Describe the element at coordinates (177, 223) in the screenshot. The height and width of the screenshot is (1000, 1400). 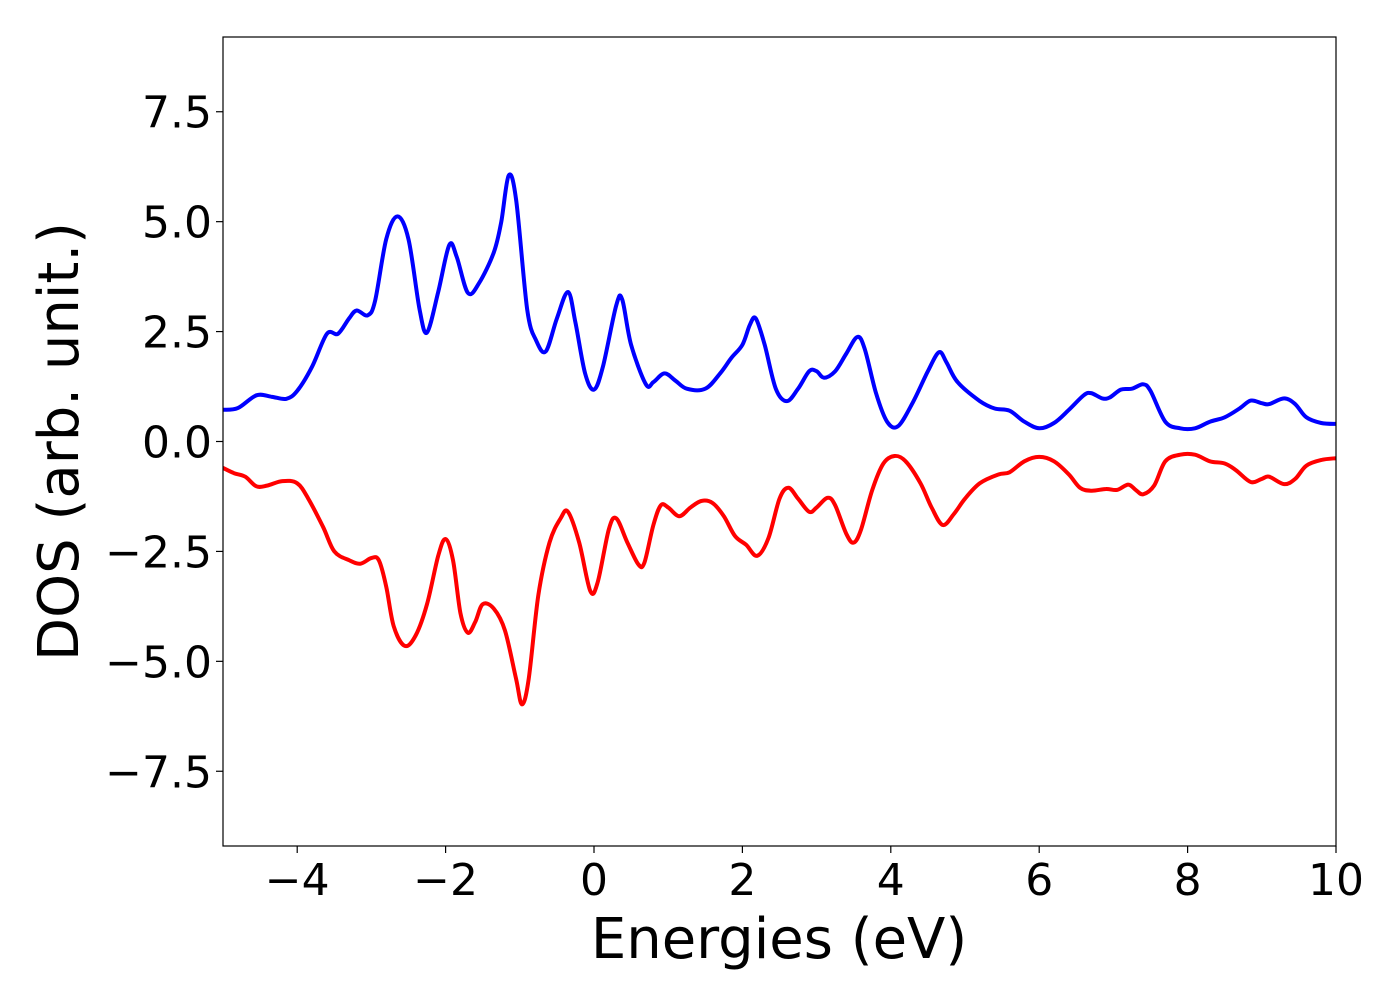
I see `y-tick-label: 5.0` at that location.